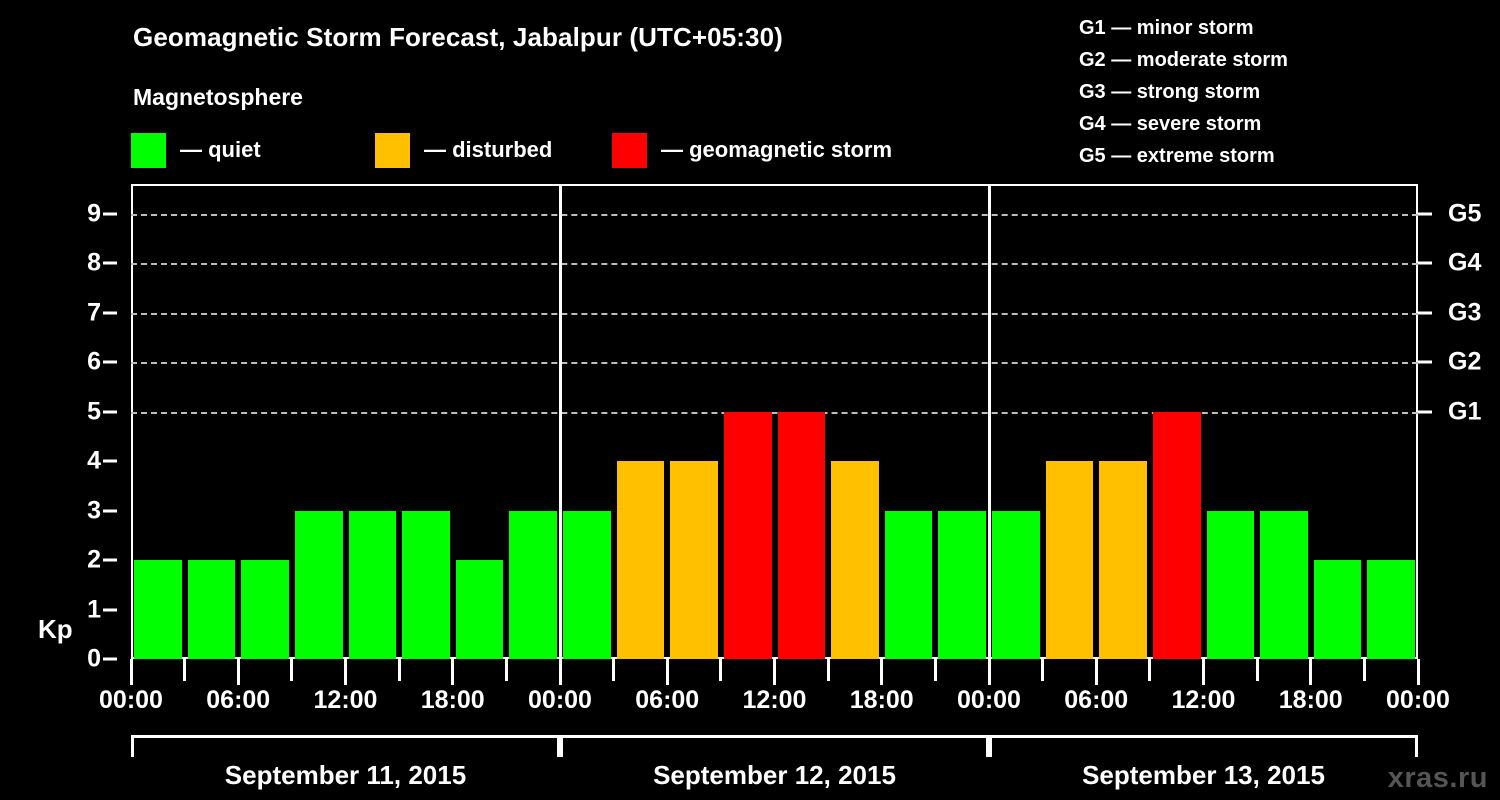 This screenshot has height=800, width=1500. I want to click on x-label-8: 00:00, so click(989, 700).